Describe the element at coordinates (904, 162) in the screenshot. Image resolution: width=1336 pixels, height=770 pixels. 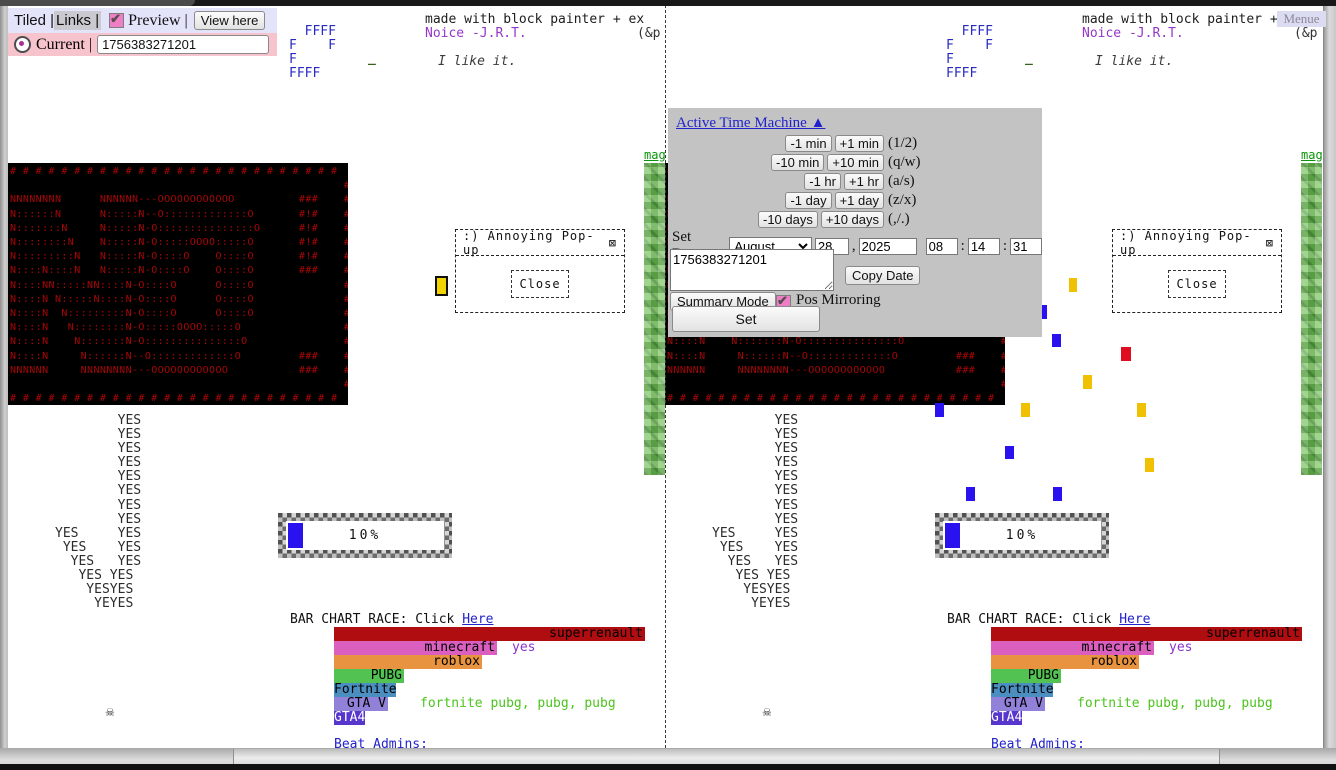
I see `hotkey-hint: (q/w)` at that location.